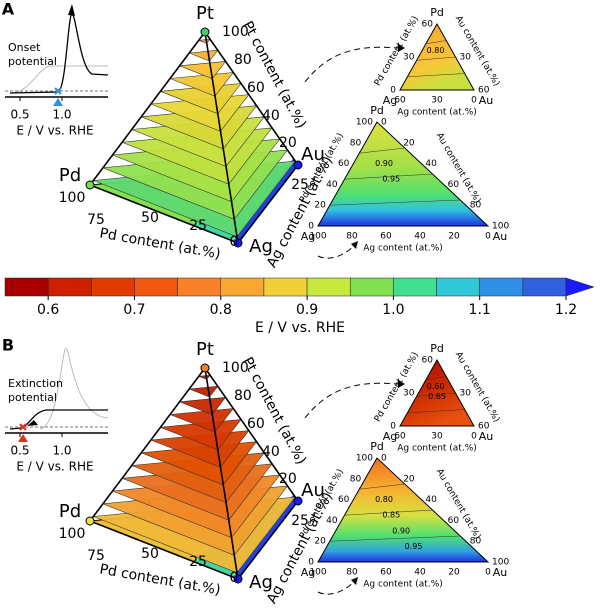 This screenshot has height=612, width=600. Describe the element at coordinates (235, 32) in the screenshot. I see `pt-tick: 100` at that location.